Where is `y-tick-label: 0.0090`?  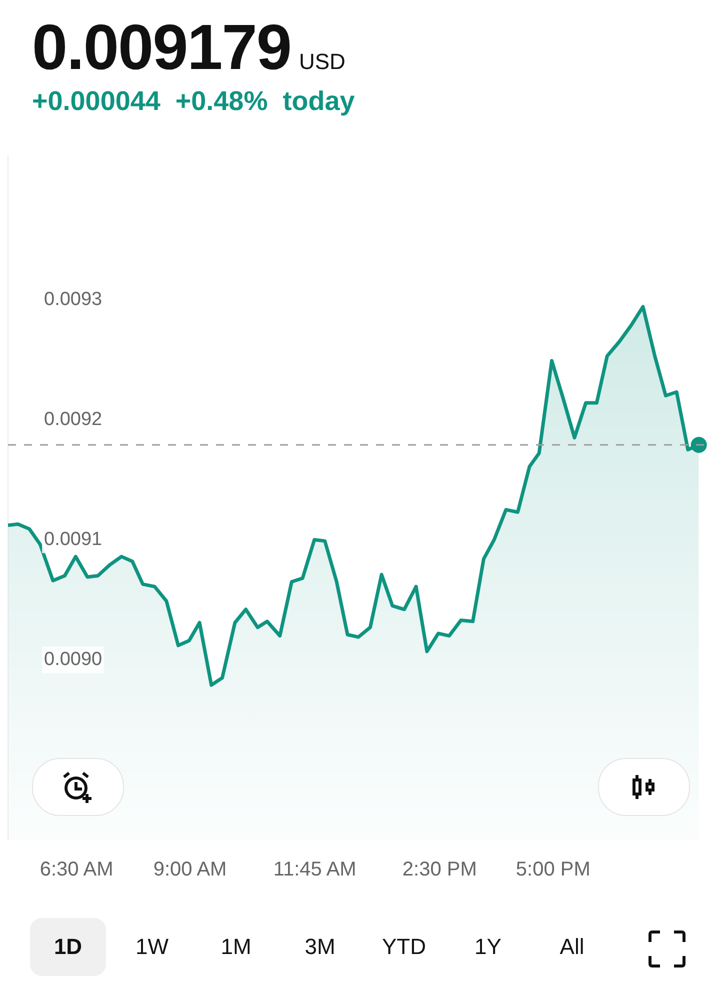 y-tick-label: 0.0090 is located at coordinates (73, 659).